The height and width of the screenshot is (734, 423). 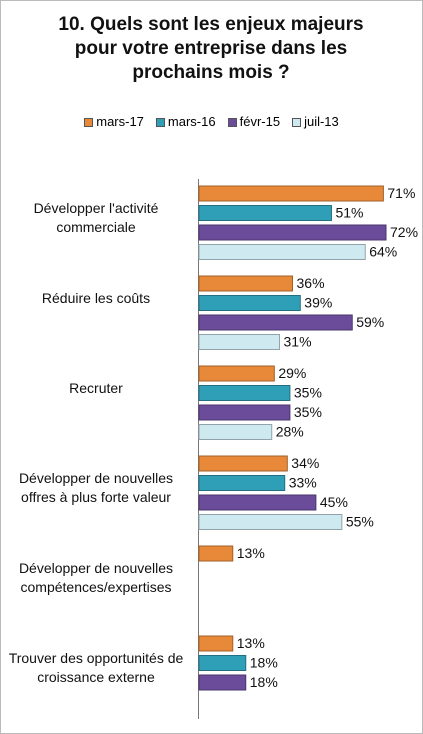 I want to click on legend: mars-17 mars-16 févr-15 juil-13, so click(x=211, y=121).